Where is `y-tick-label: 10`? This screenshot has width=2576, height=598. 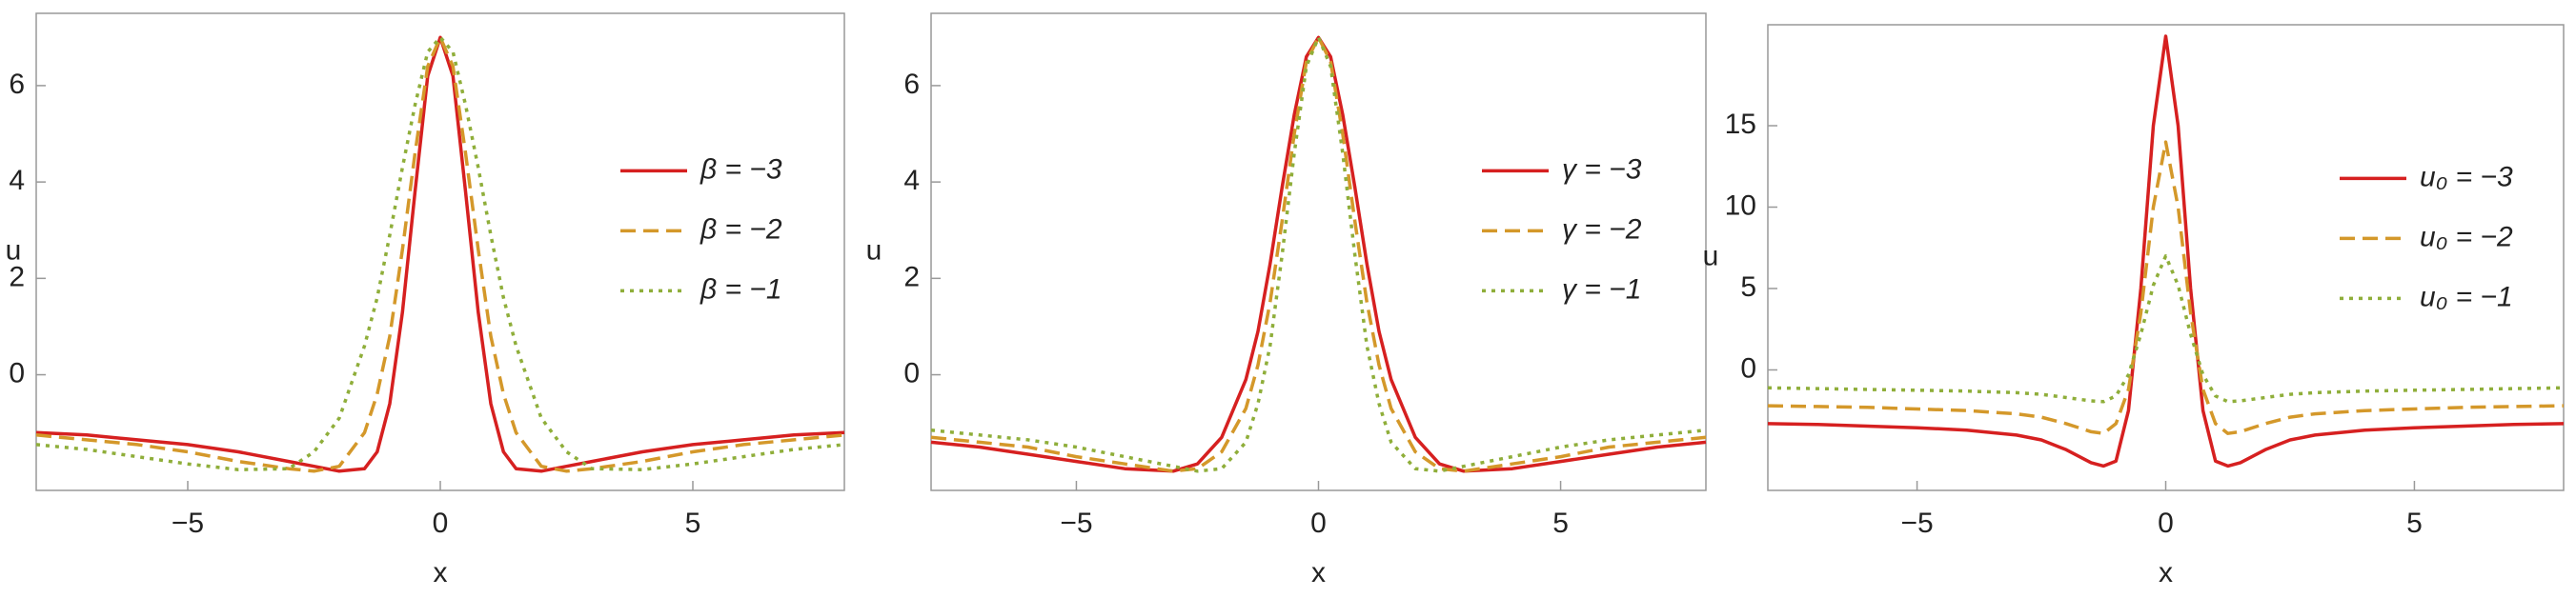
y-tick-label: 10 is located at coordinates (1740, 205).